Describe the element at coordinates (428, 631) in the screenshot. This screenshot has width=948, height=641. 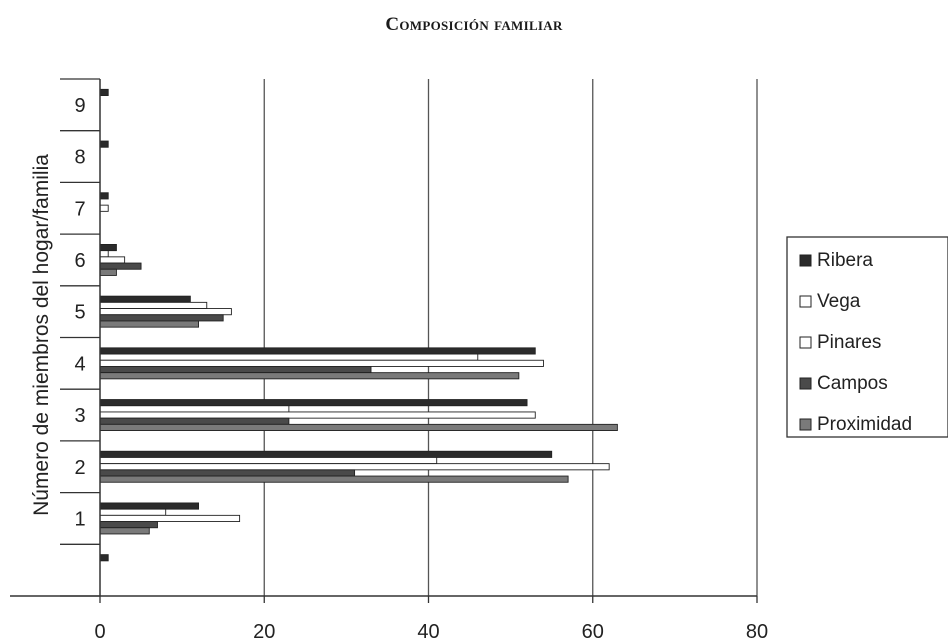
I see `x-tick-label: 40` at that location.